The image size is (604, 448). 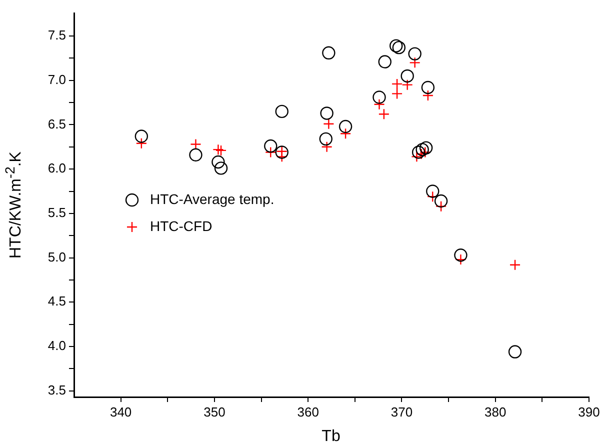 What do you see at coordinates (308, 412) in the screenshot?
I see `x-tick-label: 360` at bounding box center [308, 412].